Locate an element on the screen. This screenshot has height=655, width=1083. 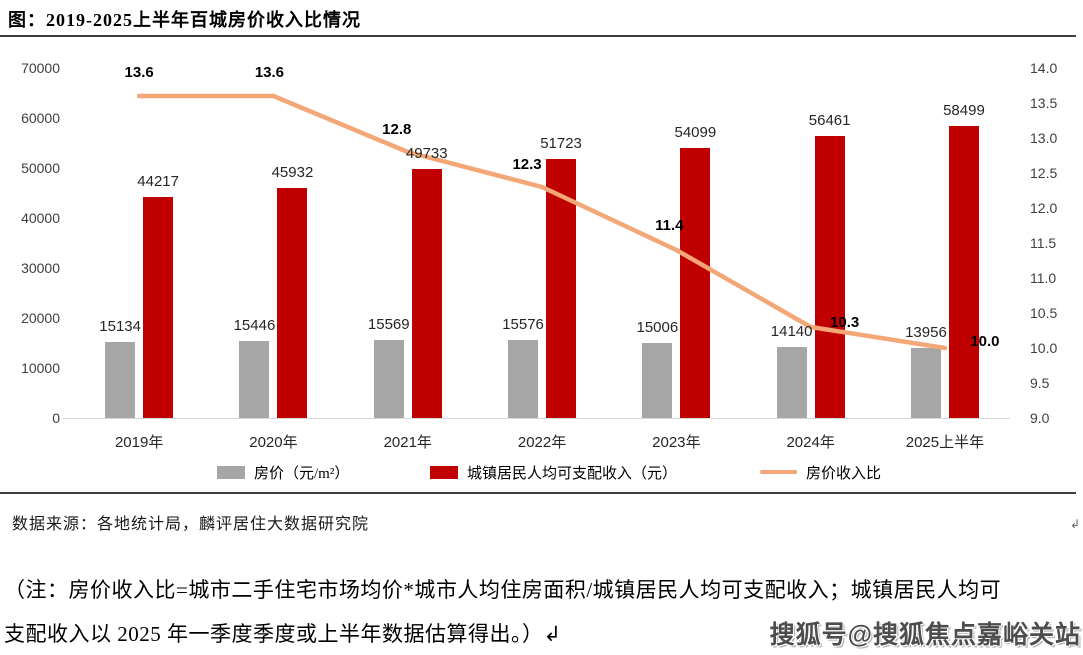
x-axis-label: 2020年 is located at coordinates (273, 442).